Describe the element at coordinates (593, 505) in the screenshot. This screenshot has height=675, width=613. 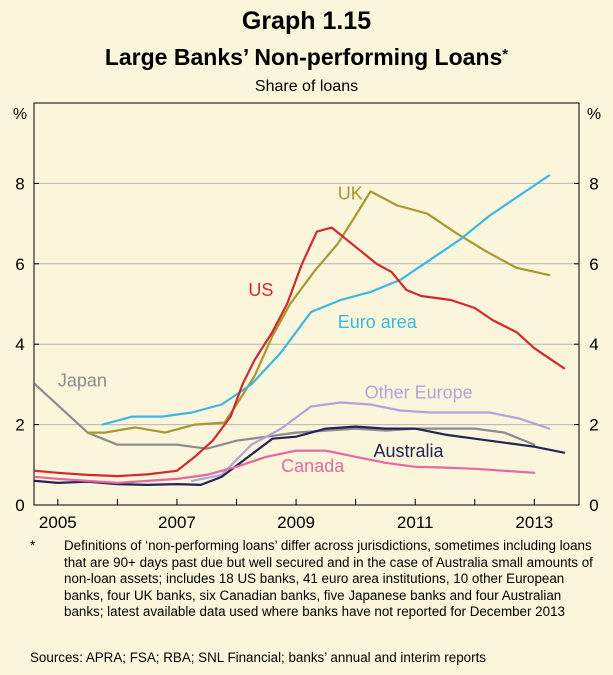
I see `y-tick-label-right-0: 0` at that location.